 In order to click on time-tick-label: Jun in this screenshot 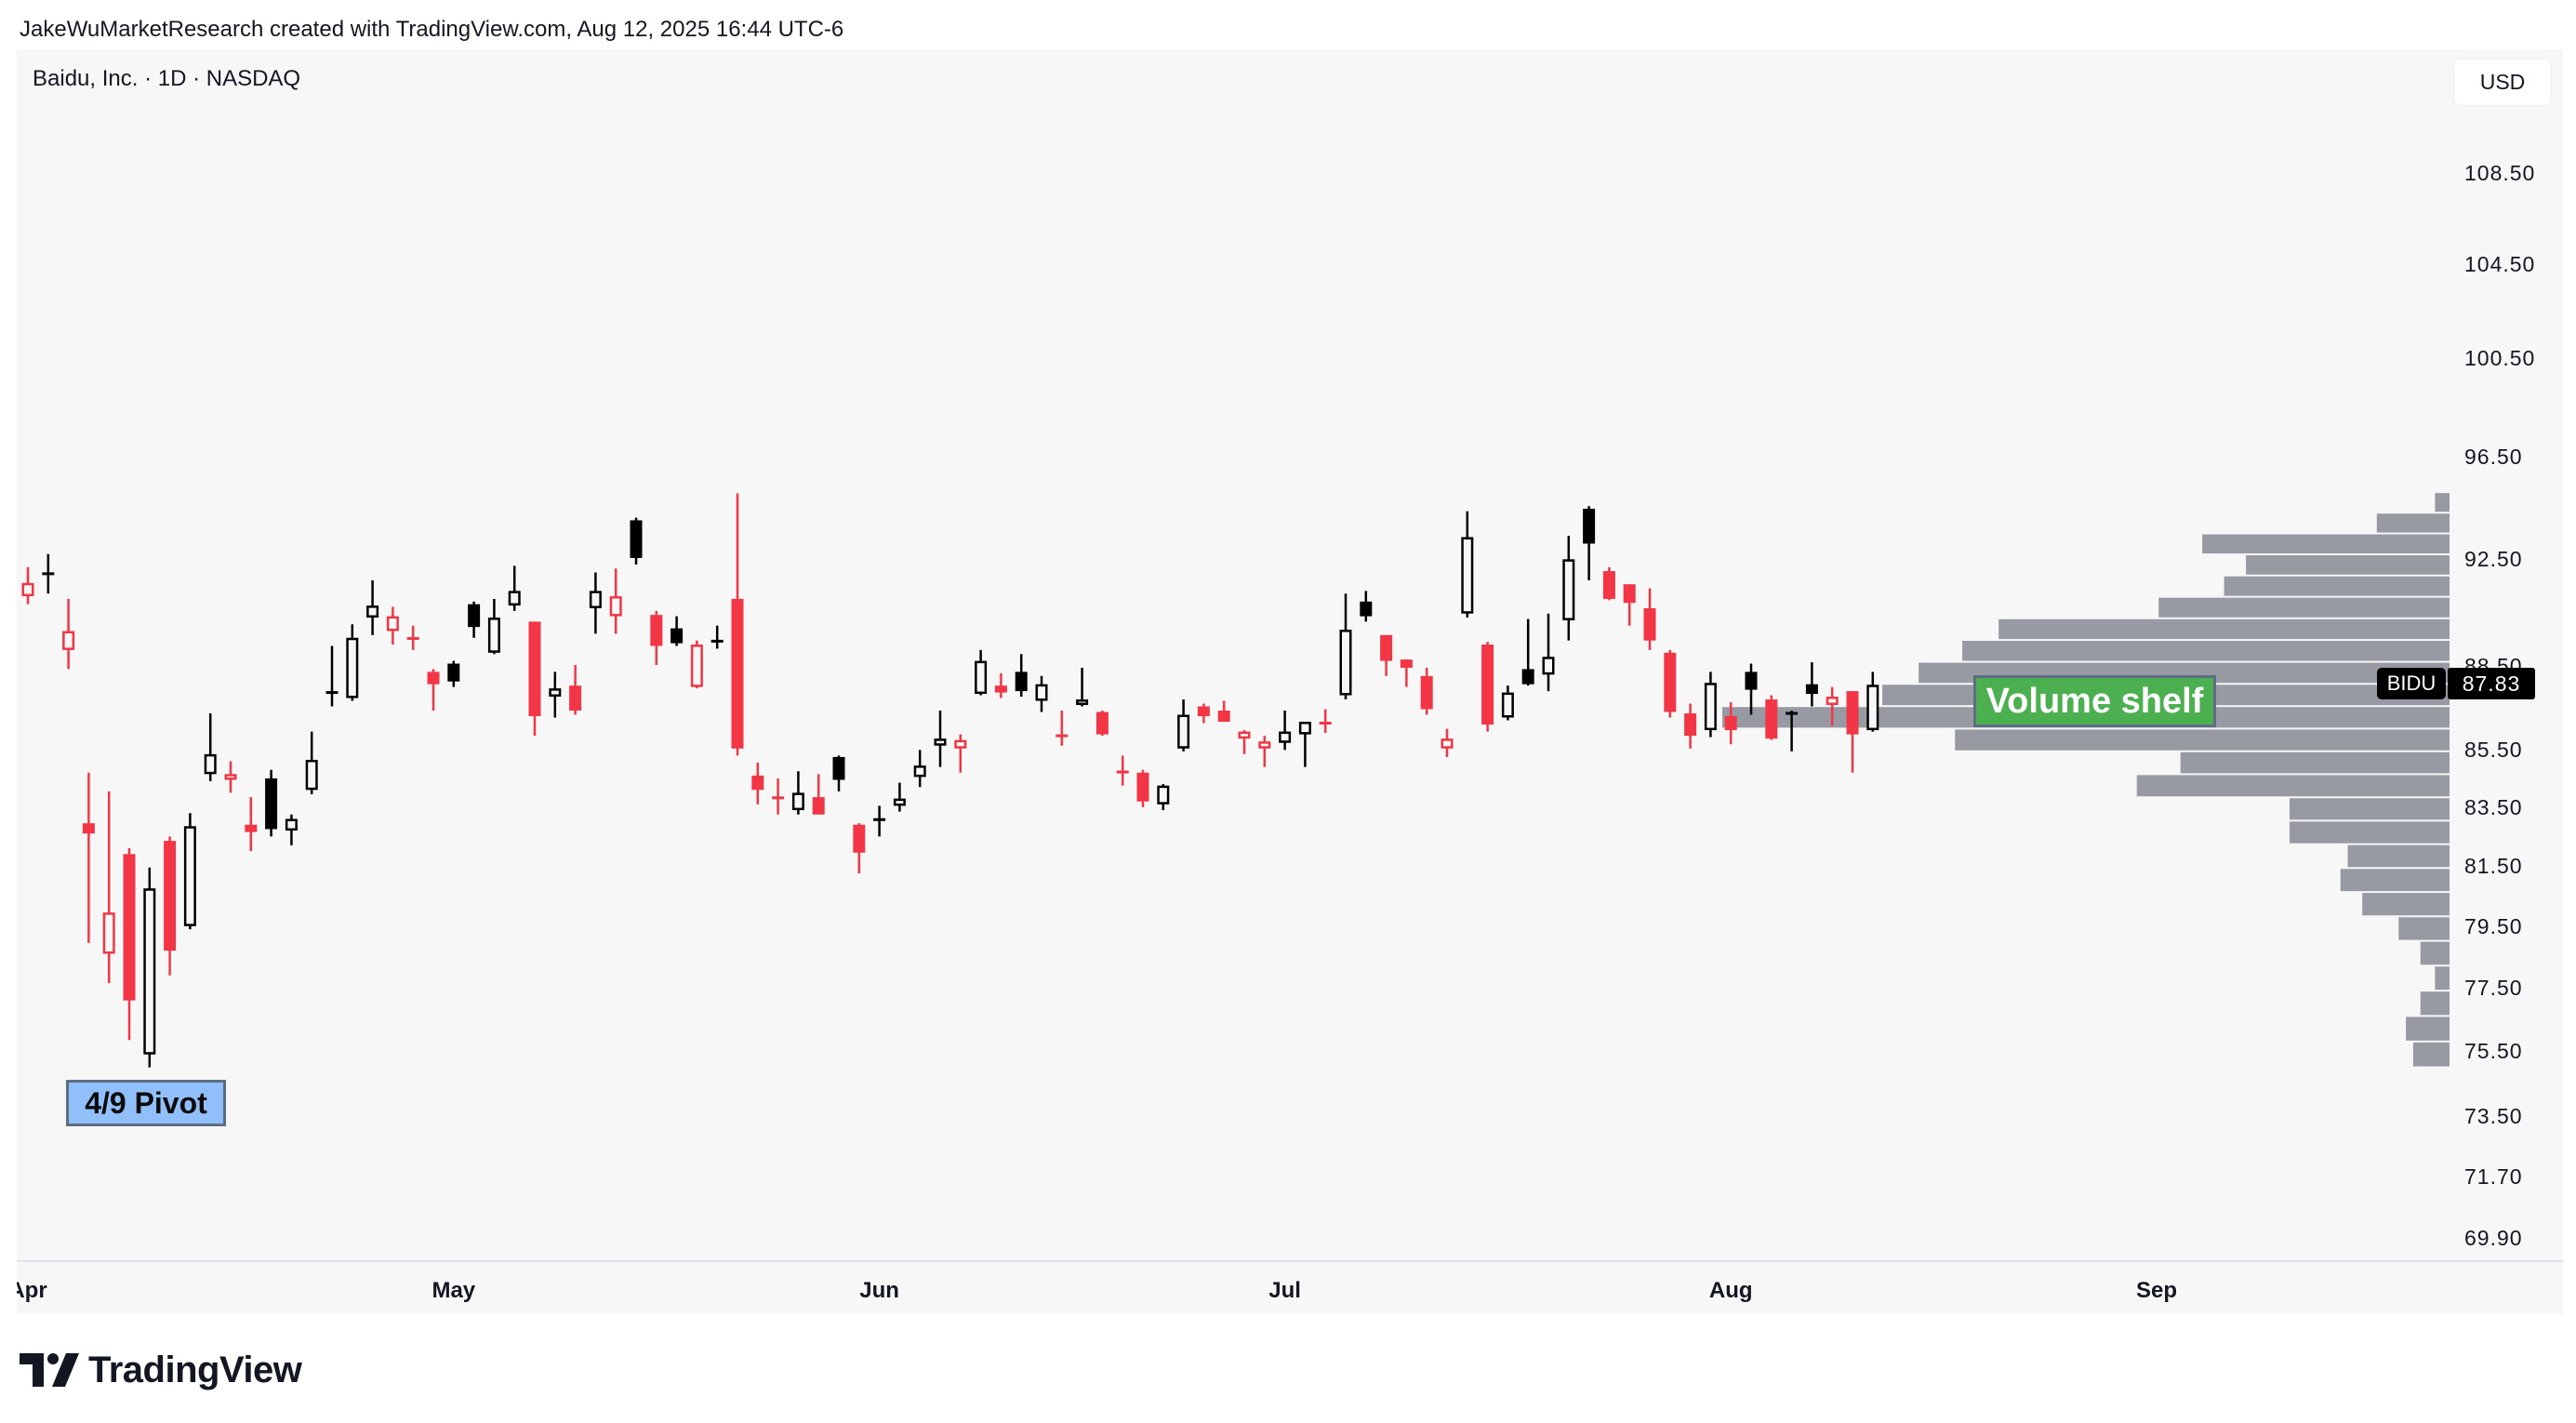, I will do `click(879, 1291)`.